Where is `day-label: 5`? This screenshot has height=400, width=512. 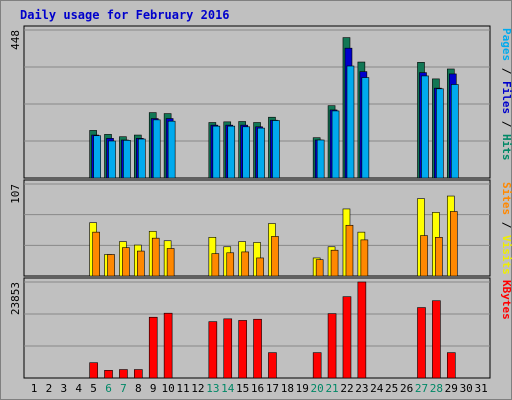
day-label: 5 is located at coordinates (93, 388).